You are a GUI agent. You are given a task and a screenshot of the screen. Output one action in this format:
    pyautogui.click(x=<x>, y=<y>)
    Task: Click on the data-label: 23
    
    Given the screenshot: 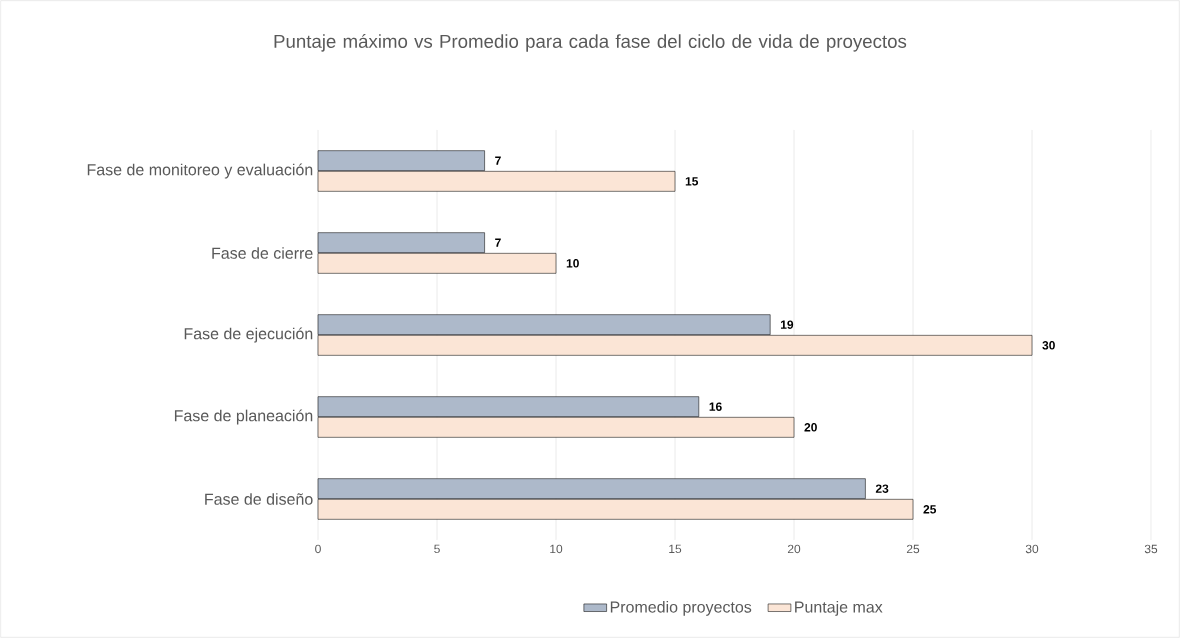 What is the action you would take?
    pyautogui.click(x=882, y=488)
    